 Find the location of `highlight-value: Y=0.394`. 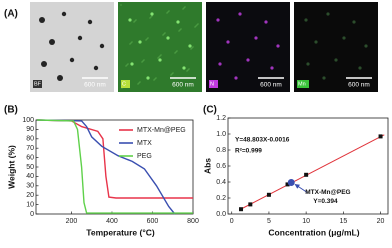

highlight-value: Y=0.394 is located at coordinates (325, 201).